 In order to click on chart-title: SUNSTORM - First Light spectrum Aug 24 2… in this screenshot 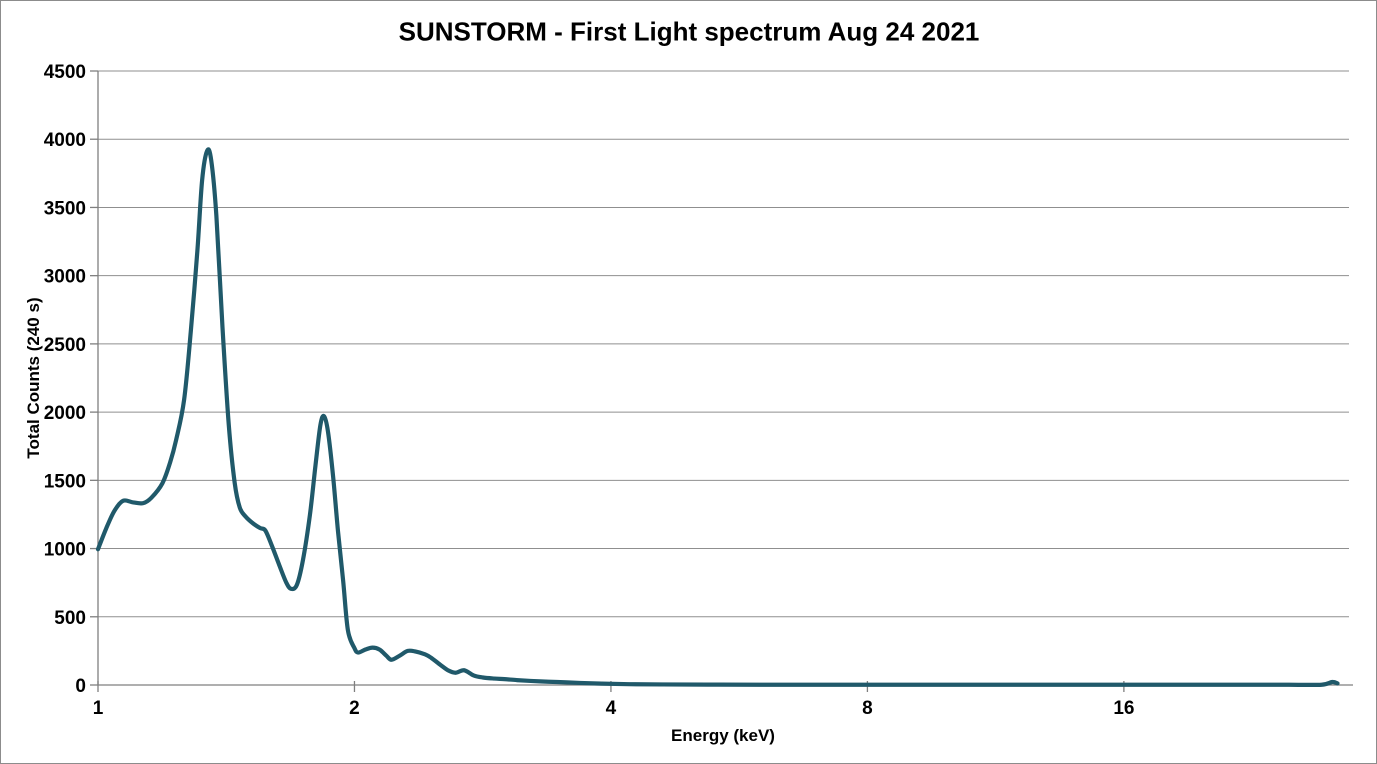, I will do `click(689, 31)`.